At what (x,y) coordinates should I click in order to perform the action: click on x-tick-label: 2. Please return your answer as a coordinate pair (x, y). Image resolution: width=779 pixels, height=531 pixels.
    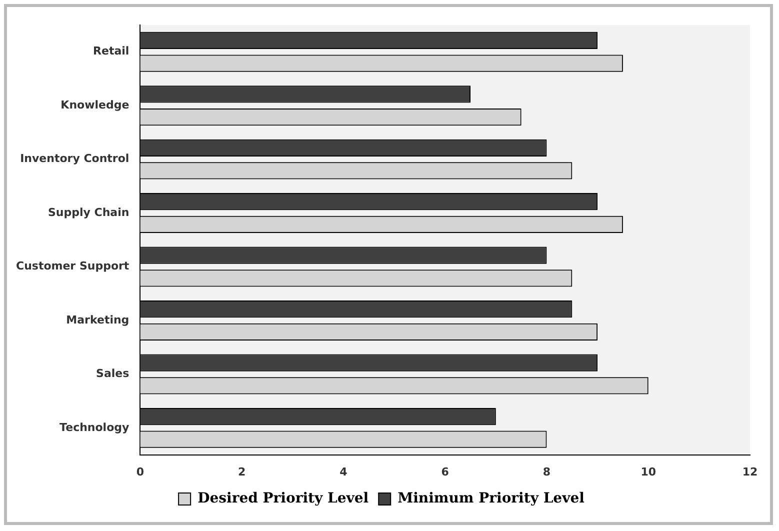
    Looking at the image, I should click on (242, 471).